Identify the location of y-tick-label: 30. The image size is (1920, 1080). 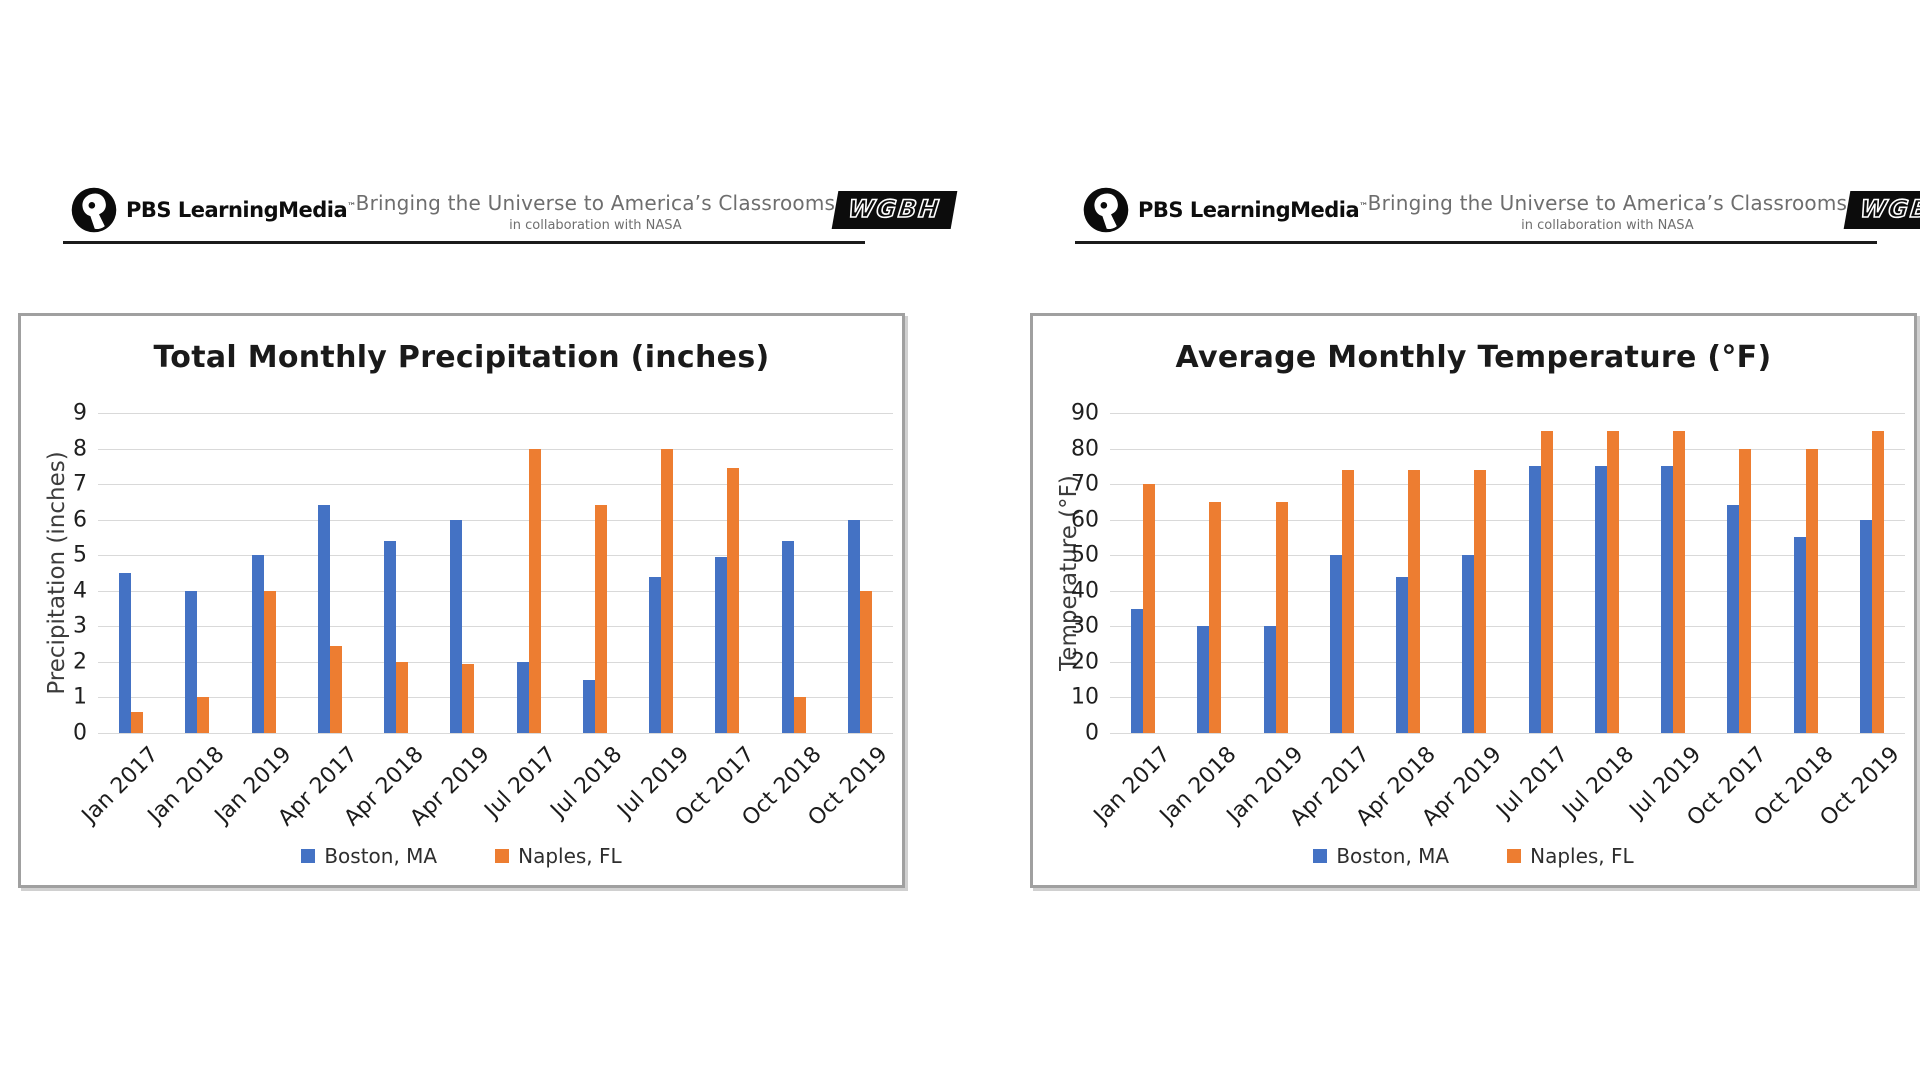
(1085, 626).